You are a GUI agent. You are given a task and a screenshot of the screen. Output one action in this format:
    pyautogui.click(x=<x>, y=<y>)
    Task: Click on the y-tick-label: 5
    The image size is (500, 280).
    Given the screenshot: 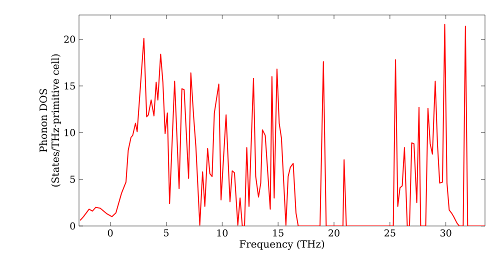 What is the action you would take?
    pyautogui.click(x=72, y=179)
    